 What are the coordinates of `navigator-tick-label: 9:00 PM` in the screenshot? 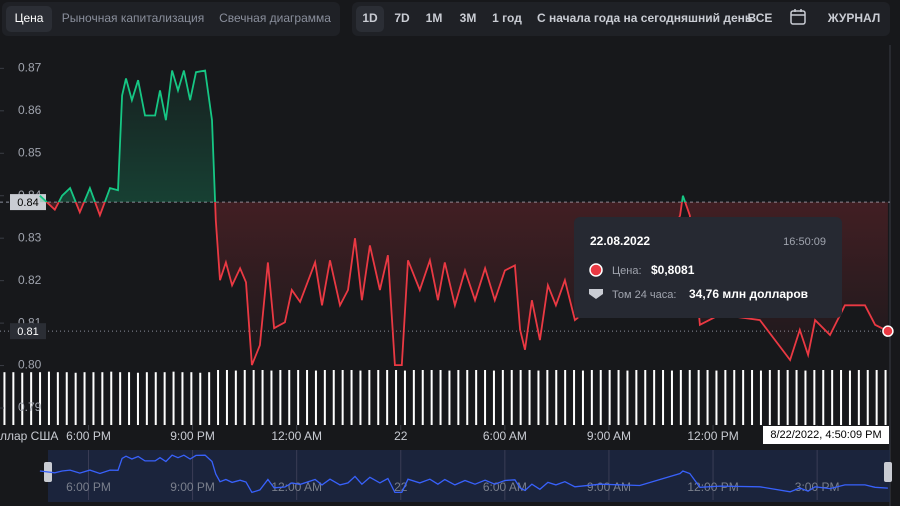 It's located at (192, 487).